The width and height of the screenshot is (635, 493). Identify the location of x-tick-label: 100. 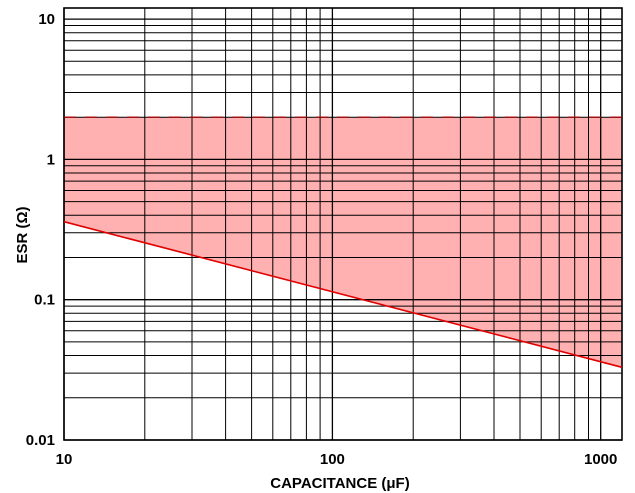
(332, 459).